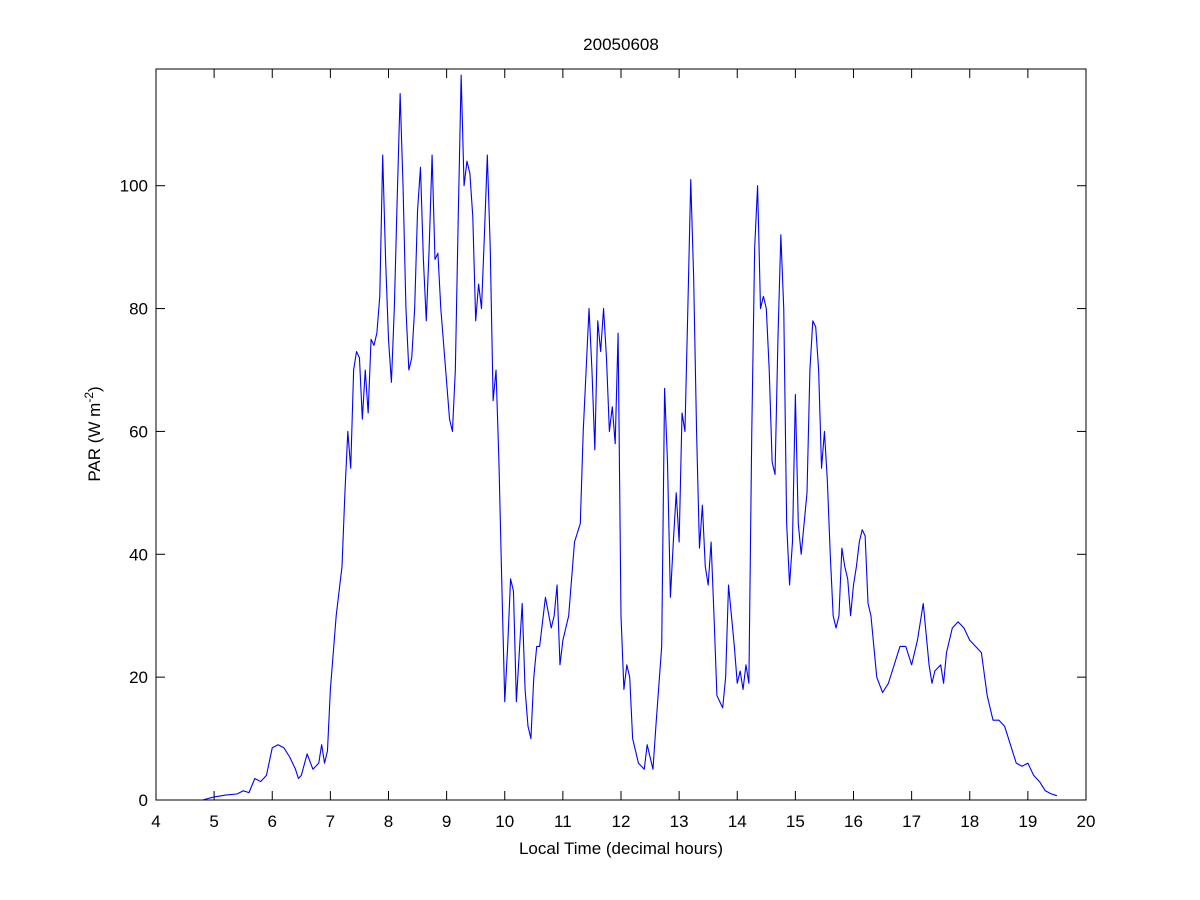  Describe the element at coordinates (330, 821) in the screenshot. I see `x-tick-label: 7` at that location.